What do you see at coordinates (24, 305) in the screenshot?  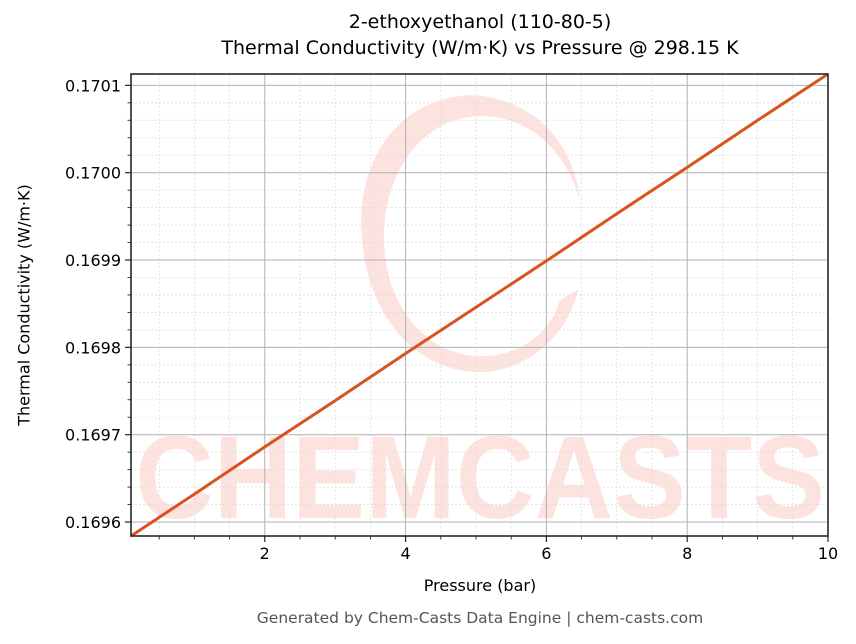 I see `y-axis-label: Thermal Conductivity (W/m·K)` at bounding box center [24, 305].